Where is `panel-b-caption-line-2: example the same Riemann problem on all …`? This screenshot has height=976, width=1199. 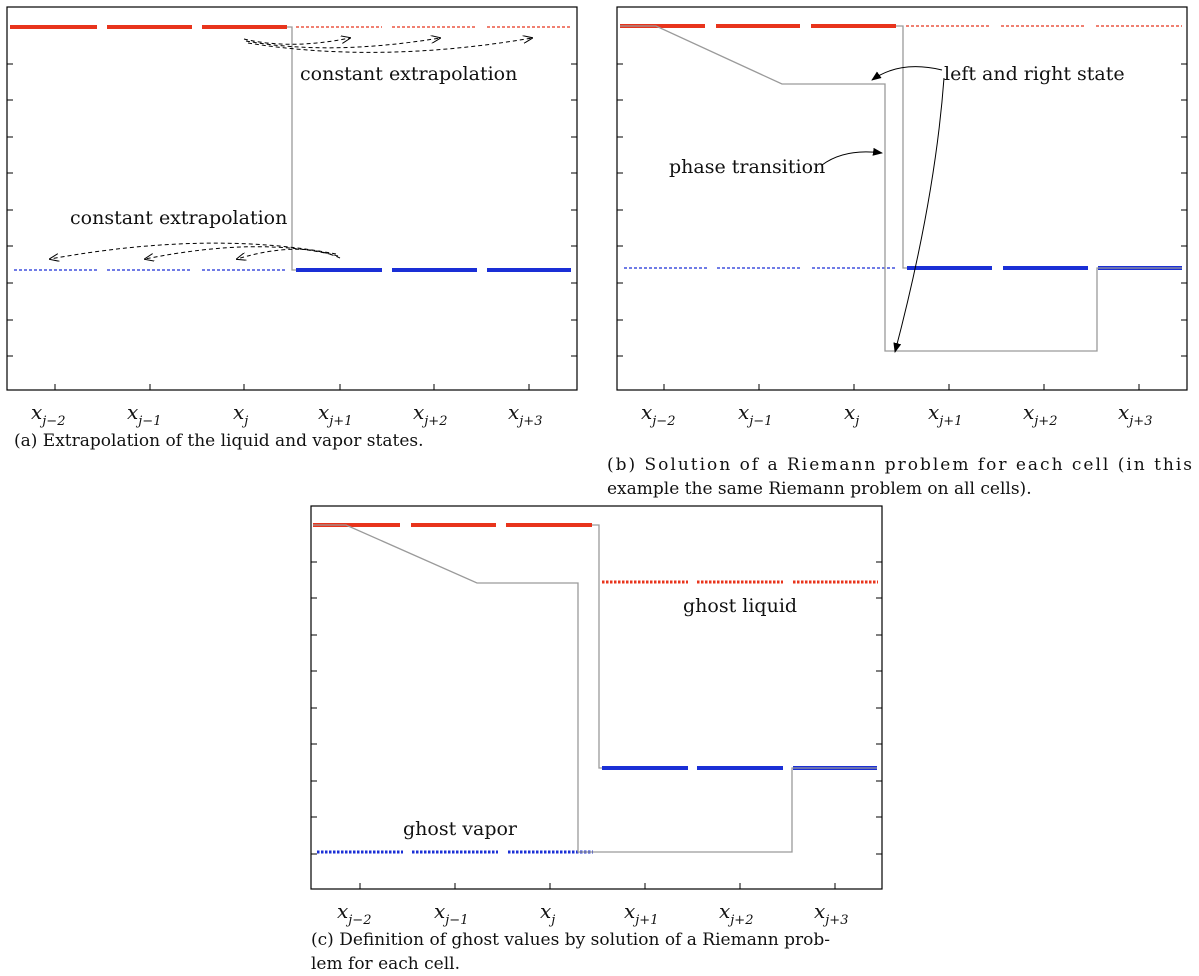
panel-b-caption-line-2: example the same Riemann problem on all … is located at coordinates (819, 489).